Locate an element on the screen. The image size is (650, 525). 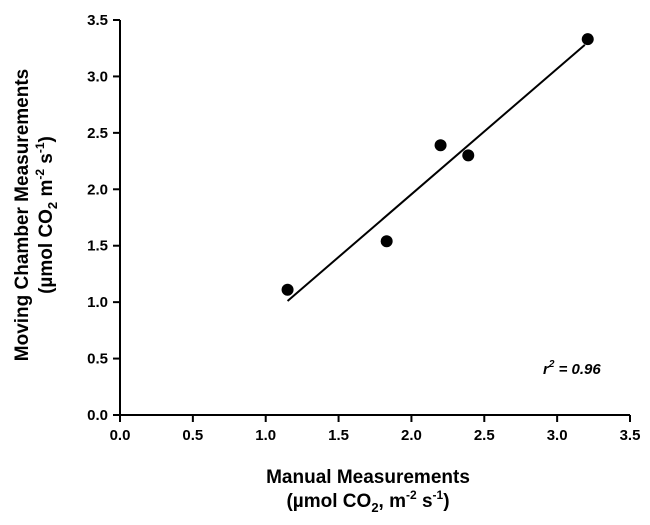
y-tick-label: 0.5 is located at coordinates (97, 359).